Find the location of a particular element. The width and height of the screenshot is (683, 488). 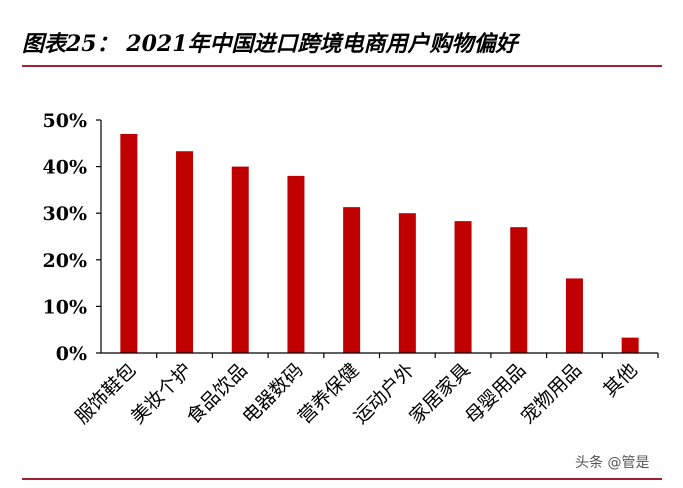

x-tick-label: 其他 is located at coordinates (620, 380).